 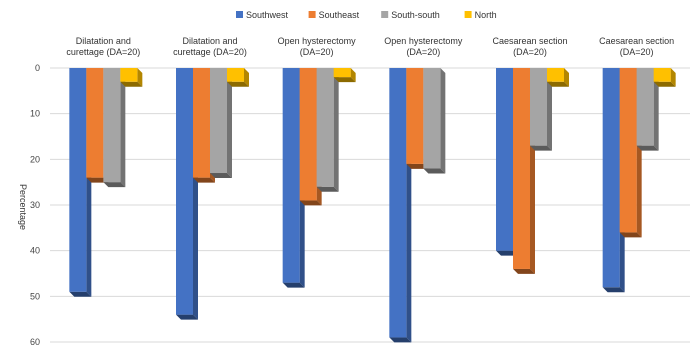 What do you see at coordinates (37, 68) in the screenshot?
I see `y-tick-label: 0` at bounding box center [37, 68].